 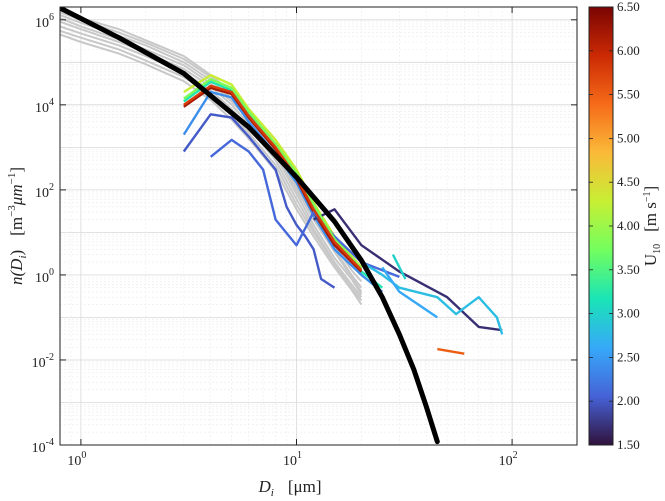 I want to click on y-axis-label-exp2: −1, so click(x=12, y=179).